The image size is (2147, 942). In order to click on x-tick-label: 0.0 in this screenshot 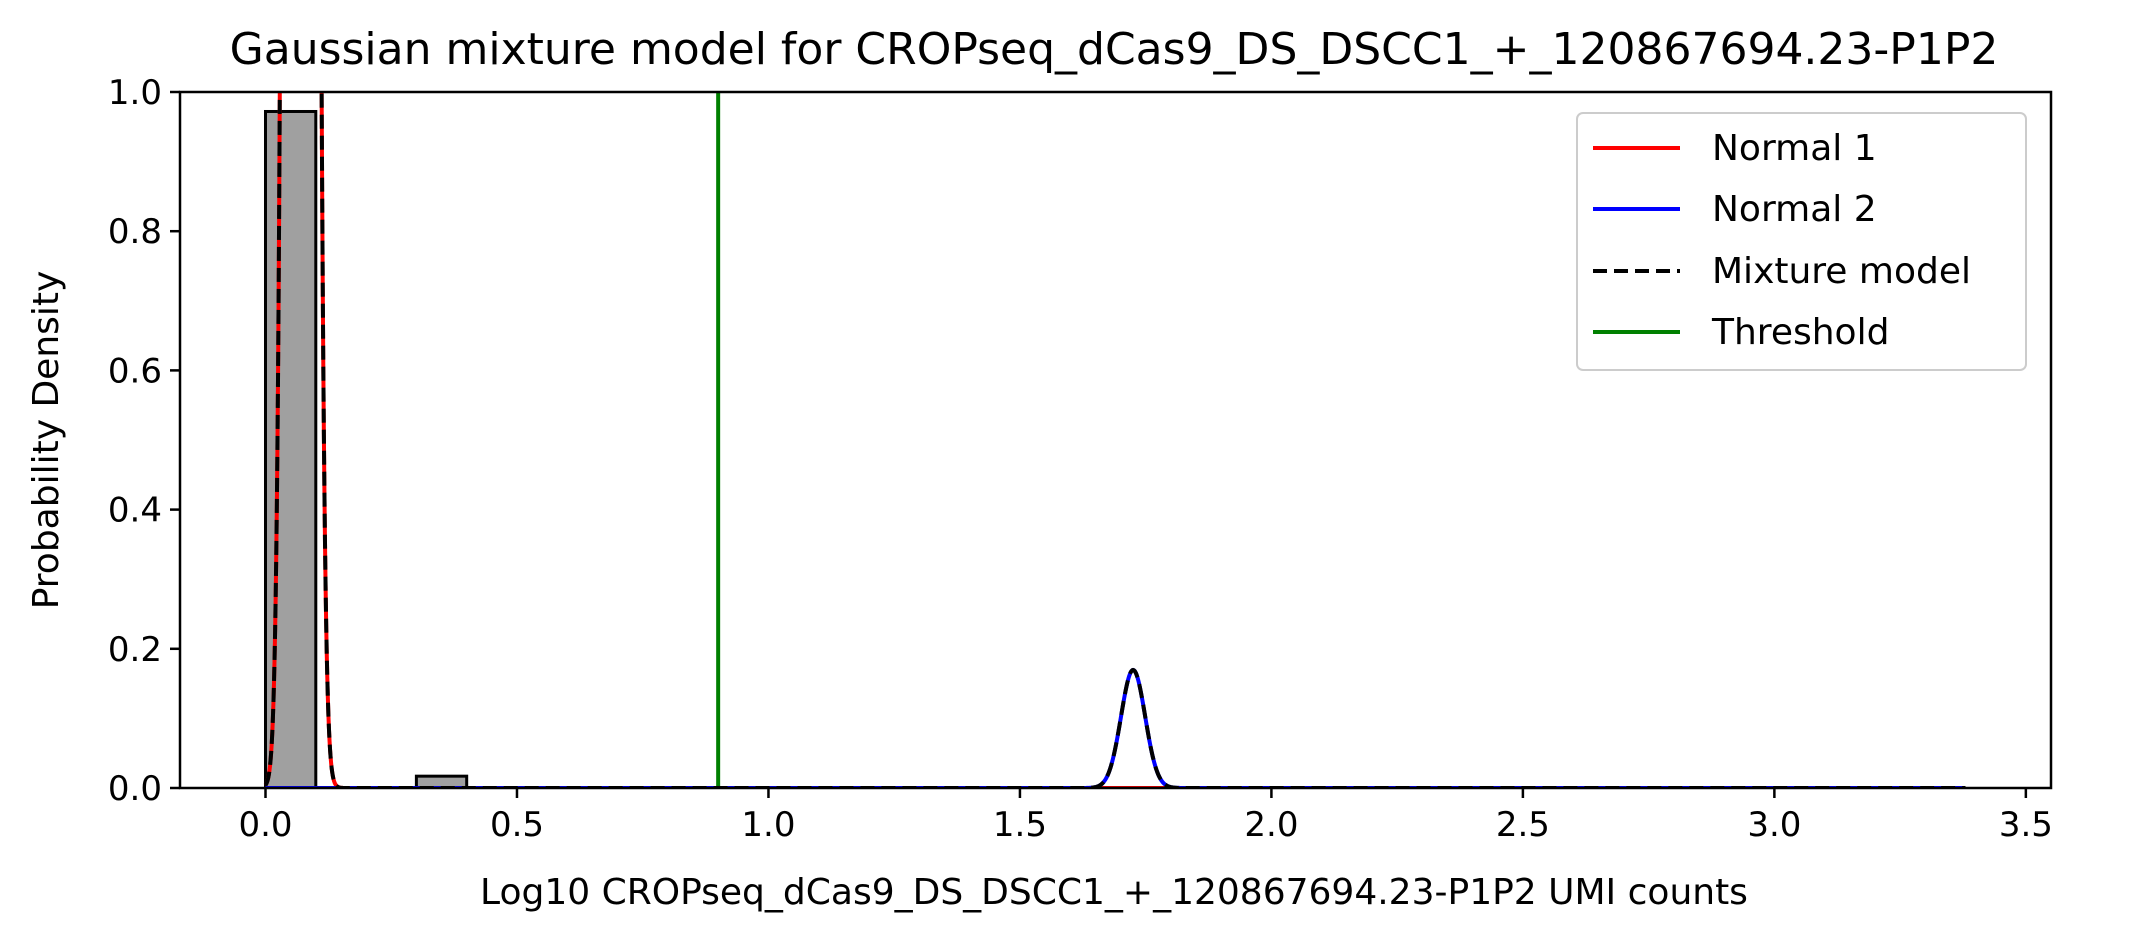, I will do `click(265, 825)`.